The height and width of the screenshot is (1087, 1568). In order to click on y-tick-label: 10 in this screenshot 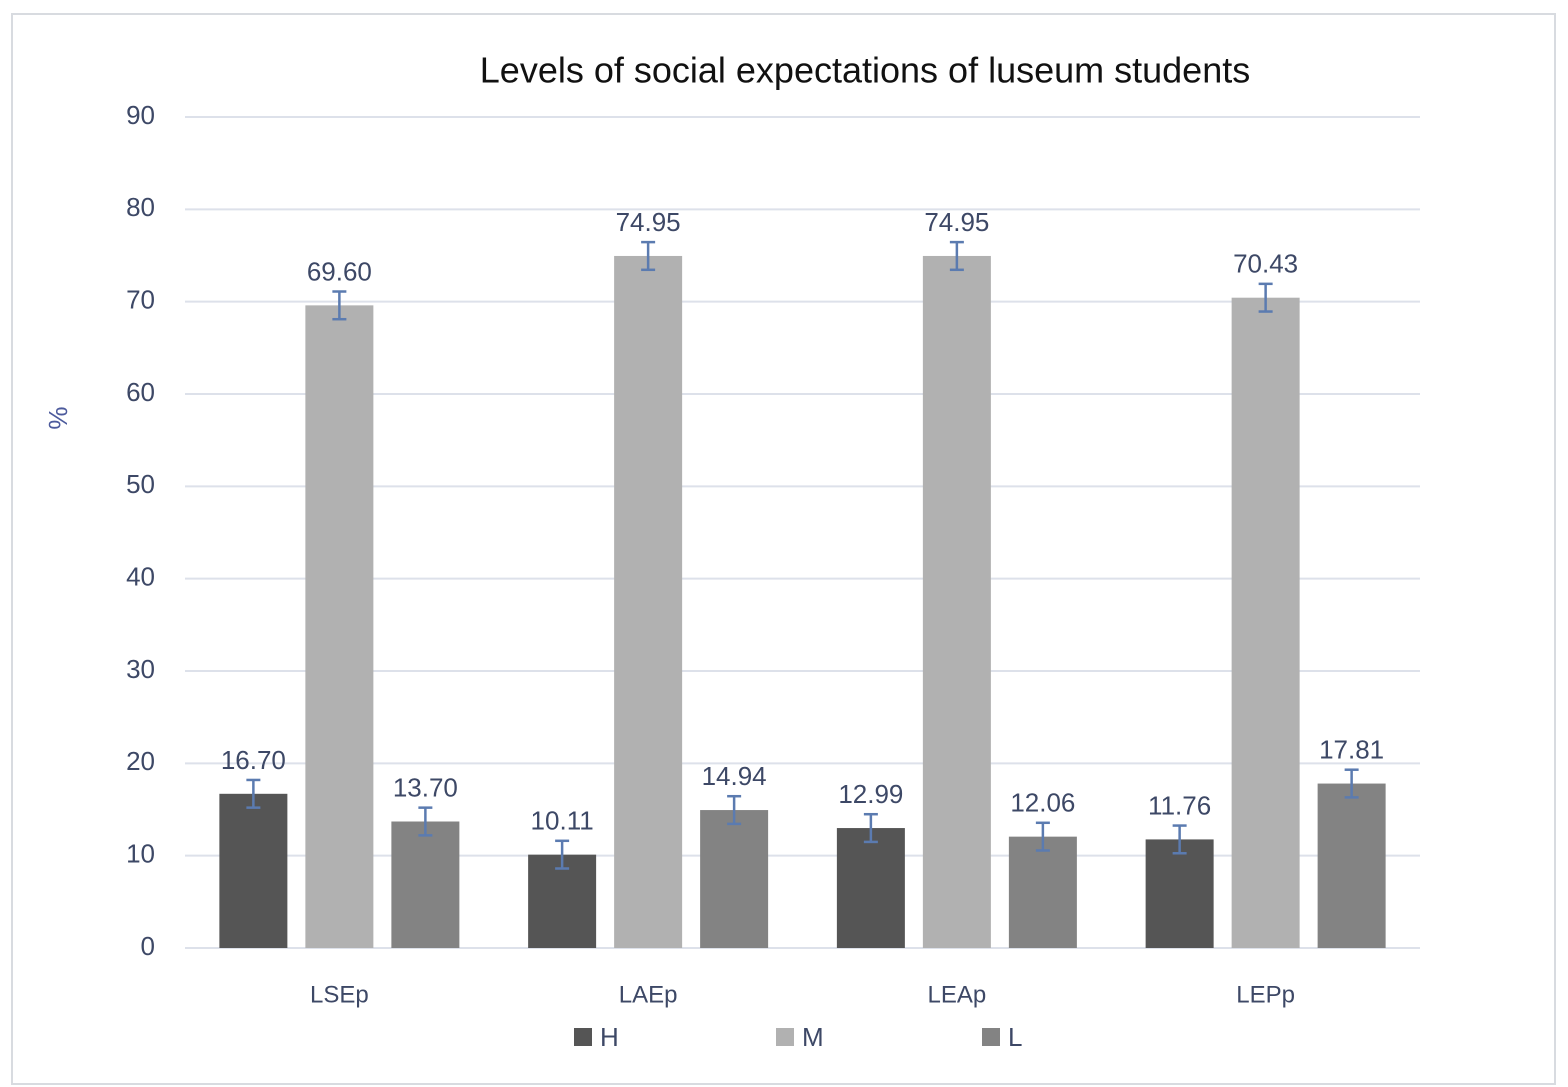, I will do `click(140, 854)`.